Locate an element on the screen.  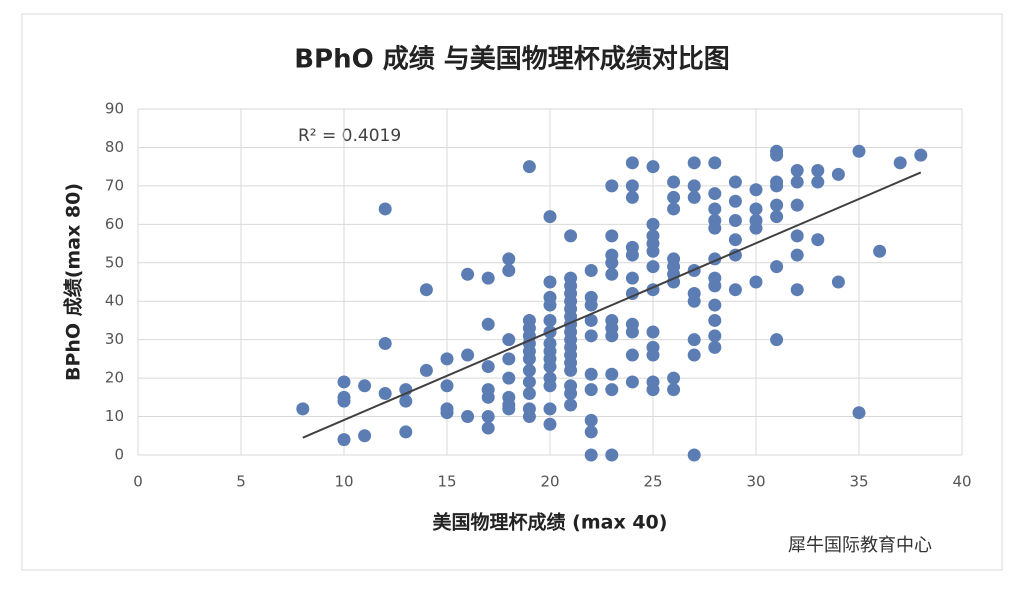
x-tick-label: 25 is located at coordinates (652, 482).